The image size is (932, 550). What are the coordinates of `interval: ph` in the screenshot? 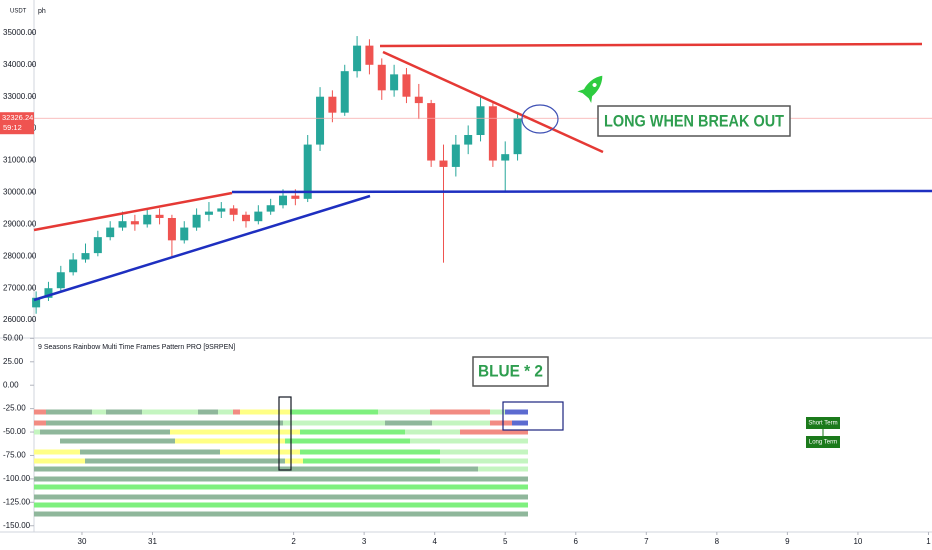 It's located at (42, 11).